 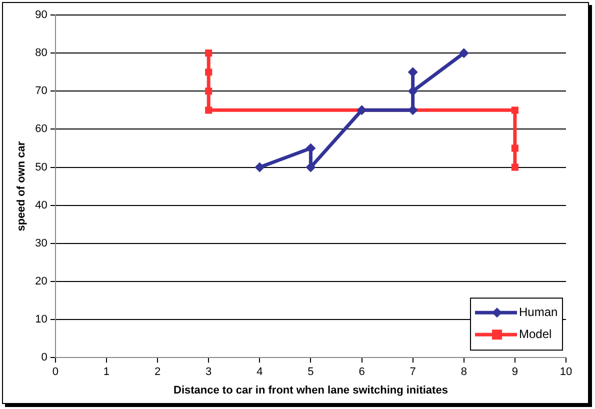 What do you see at coordinates (106, 372) in the screenshot?
I see `x-tick-label: 1` at bounding box center [106, 372].